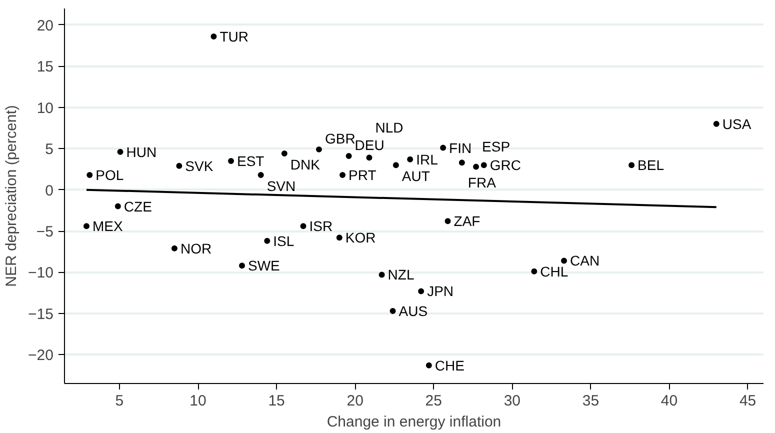 This screenshot has width=775, height=433. What do you see at coordinates (369, 145) in the screenshot?
I see `annotation: DEU` at bounding box center [369, 145].